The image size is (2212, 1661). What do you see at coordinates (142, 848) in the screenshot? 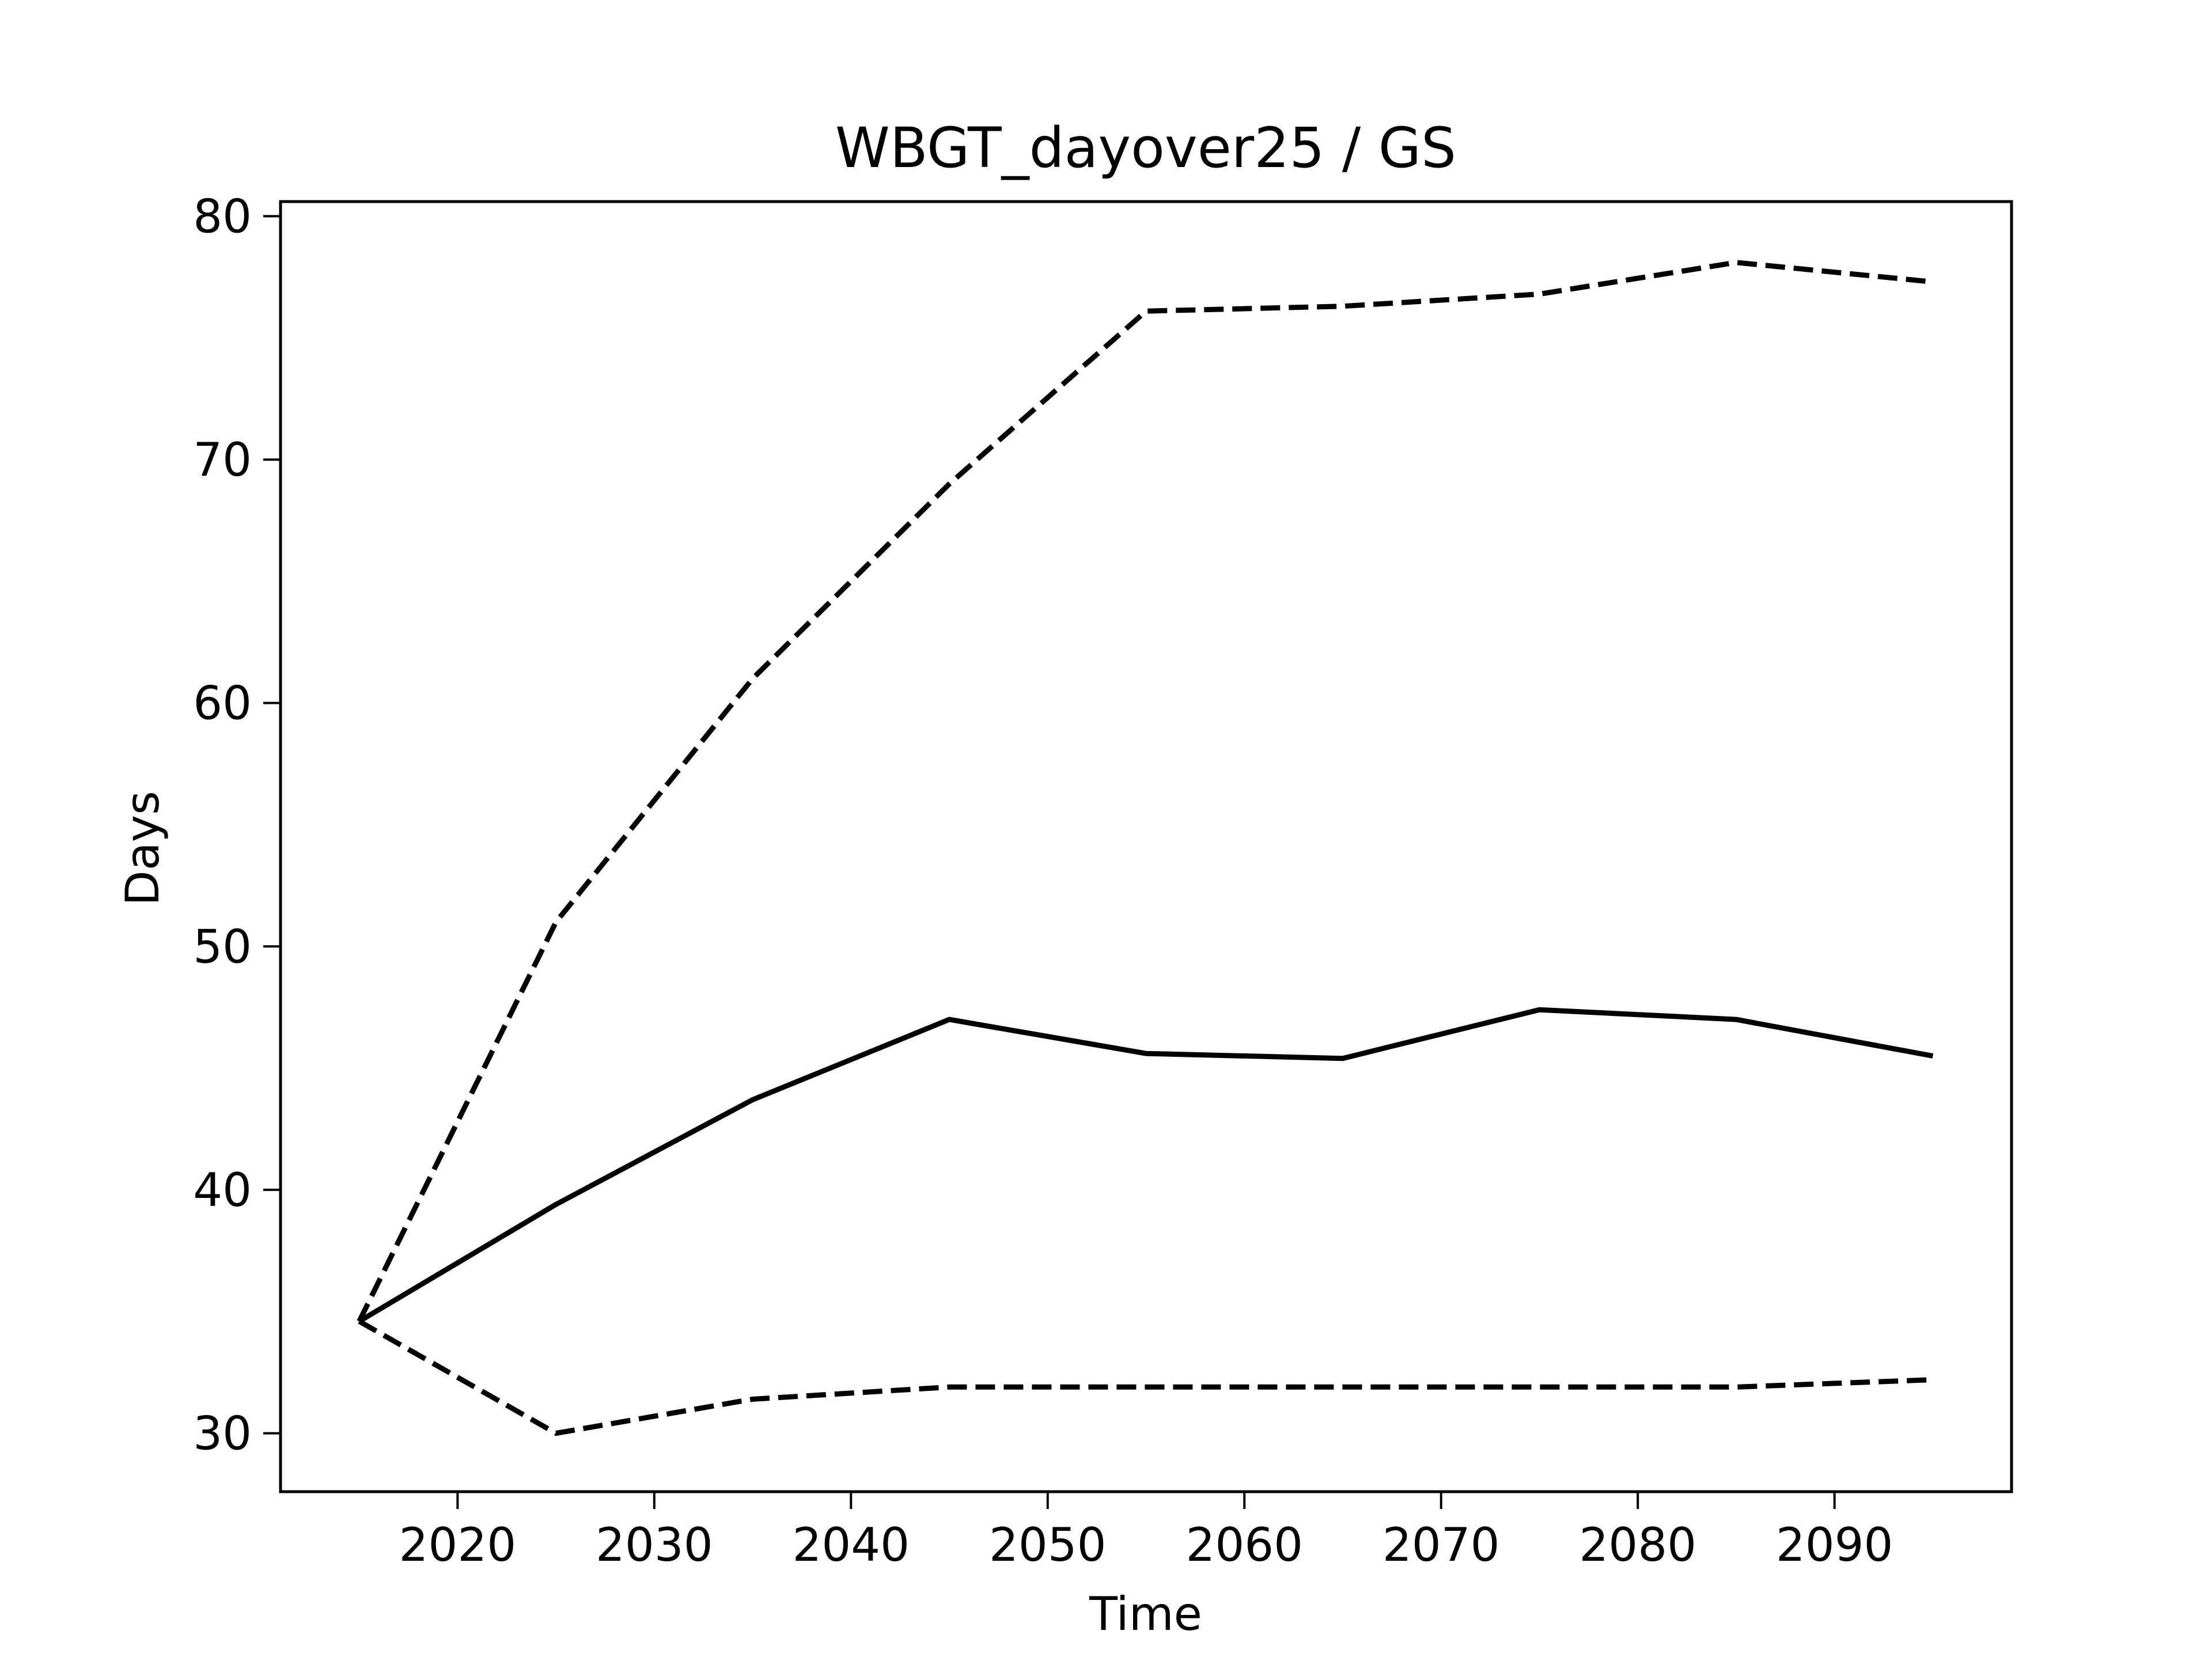
I see `y-axis-label: Days` at bounding box center [142, 848].